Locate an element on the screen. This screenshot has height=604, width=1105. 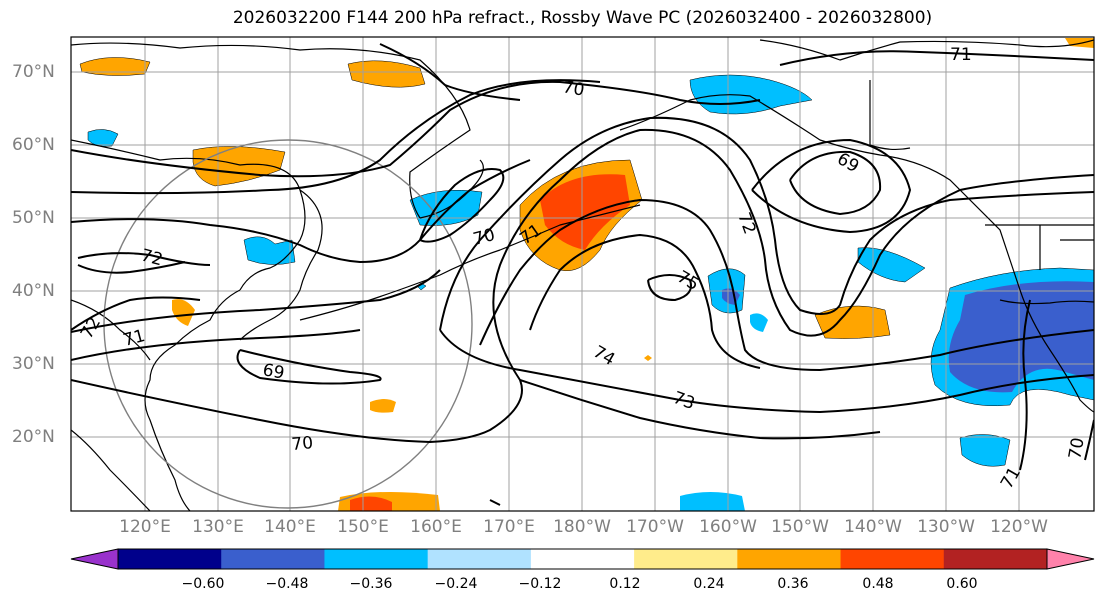
colorbar-tick-label: 0.12 is located at coordinates (625, 584).